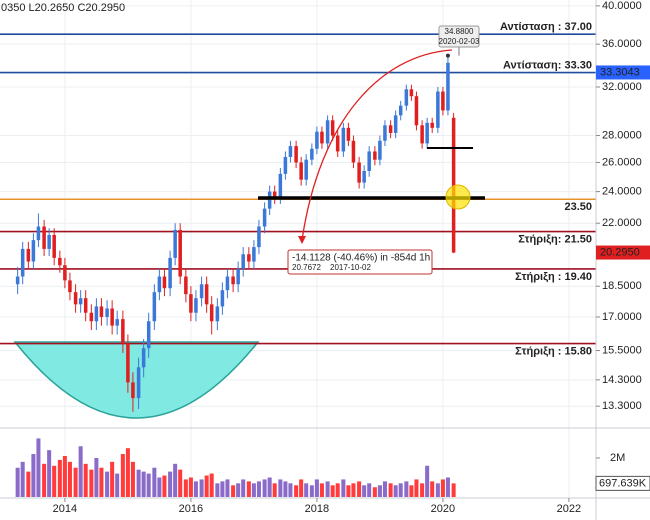 Image resolution: width=650 pixels, height=520 pixels. I want to click on highlight-circle, so click(458, 197).